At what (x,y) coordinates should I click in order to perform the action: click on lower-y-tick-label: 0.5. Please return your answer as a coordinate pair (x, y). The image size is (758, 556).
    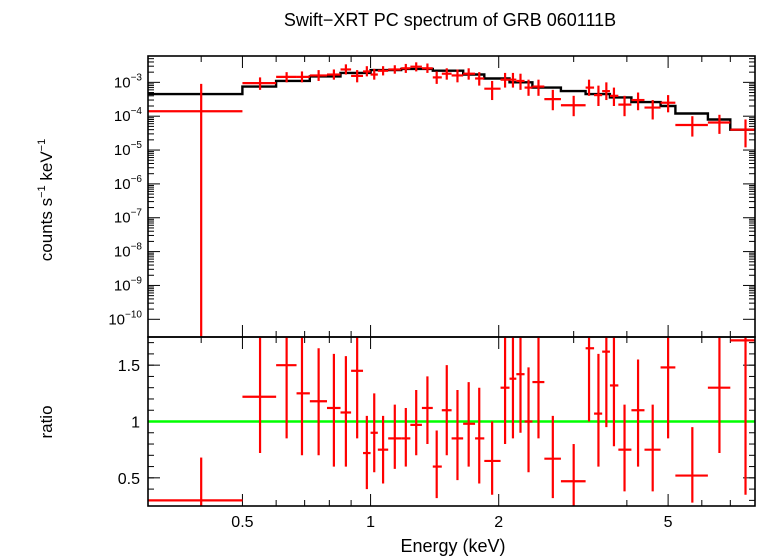
    Looking at the image, I should click on (129, 479).